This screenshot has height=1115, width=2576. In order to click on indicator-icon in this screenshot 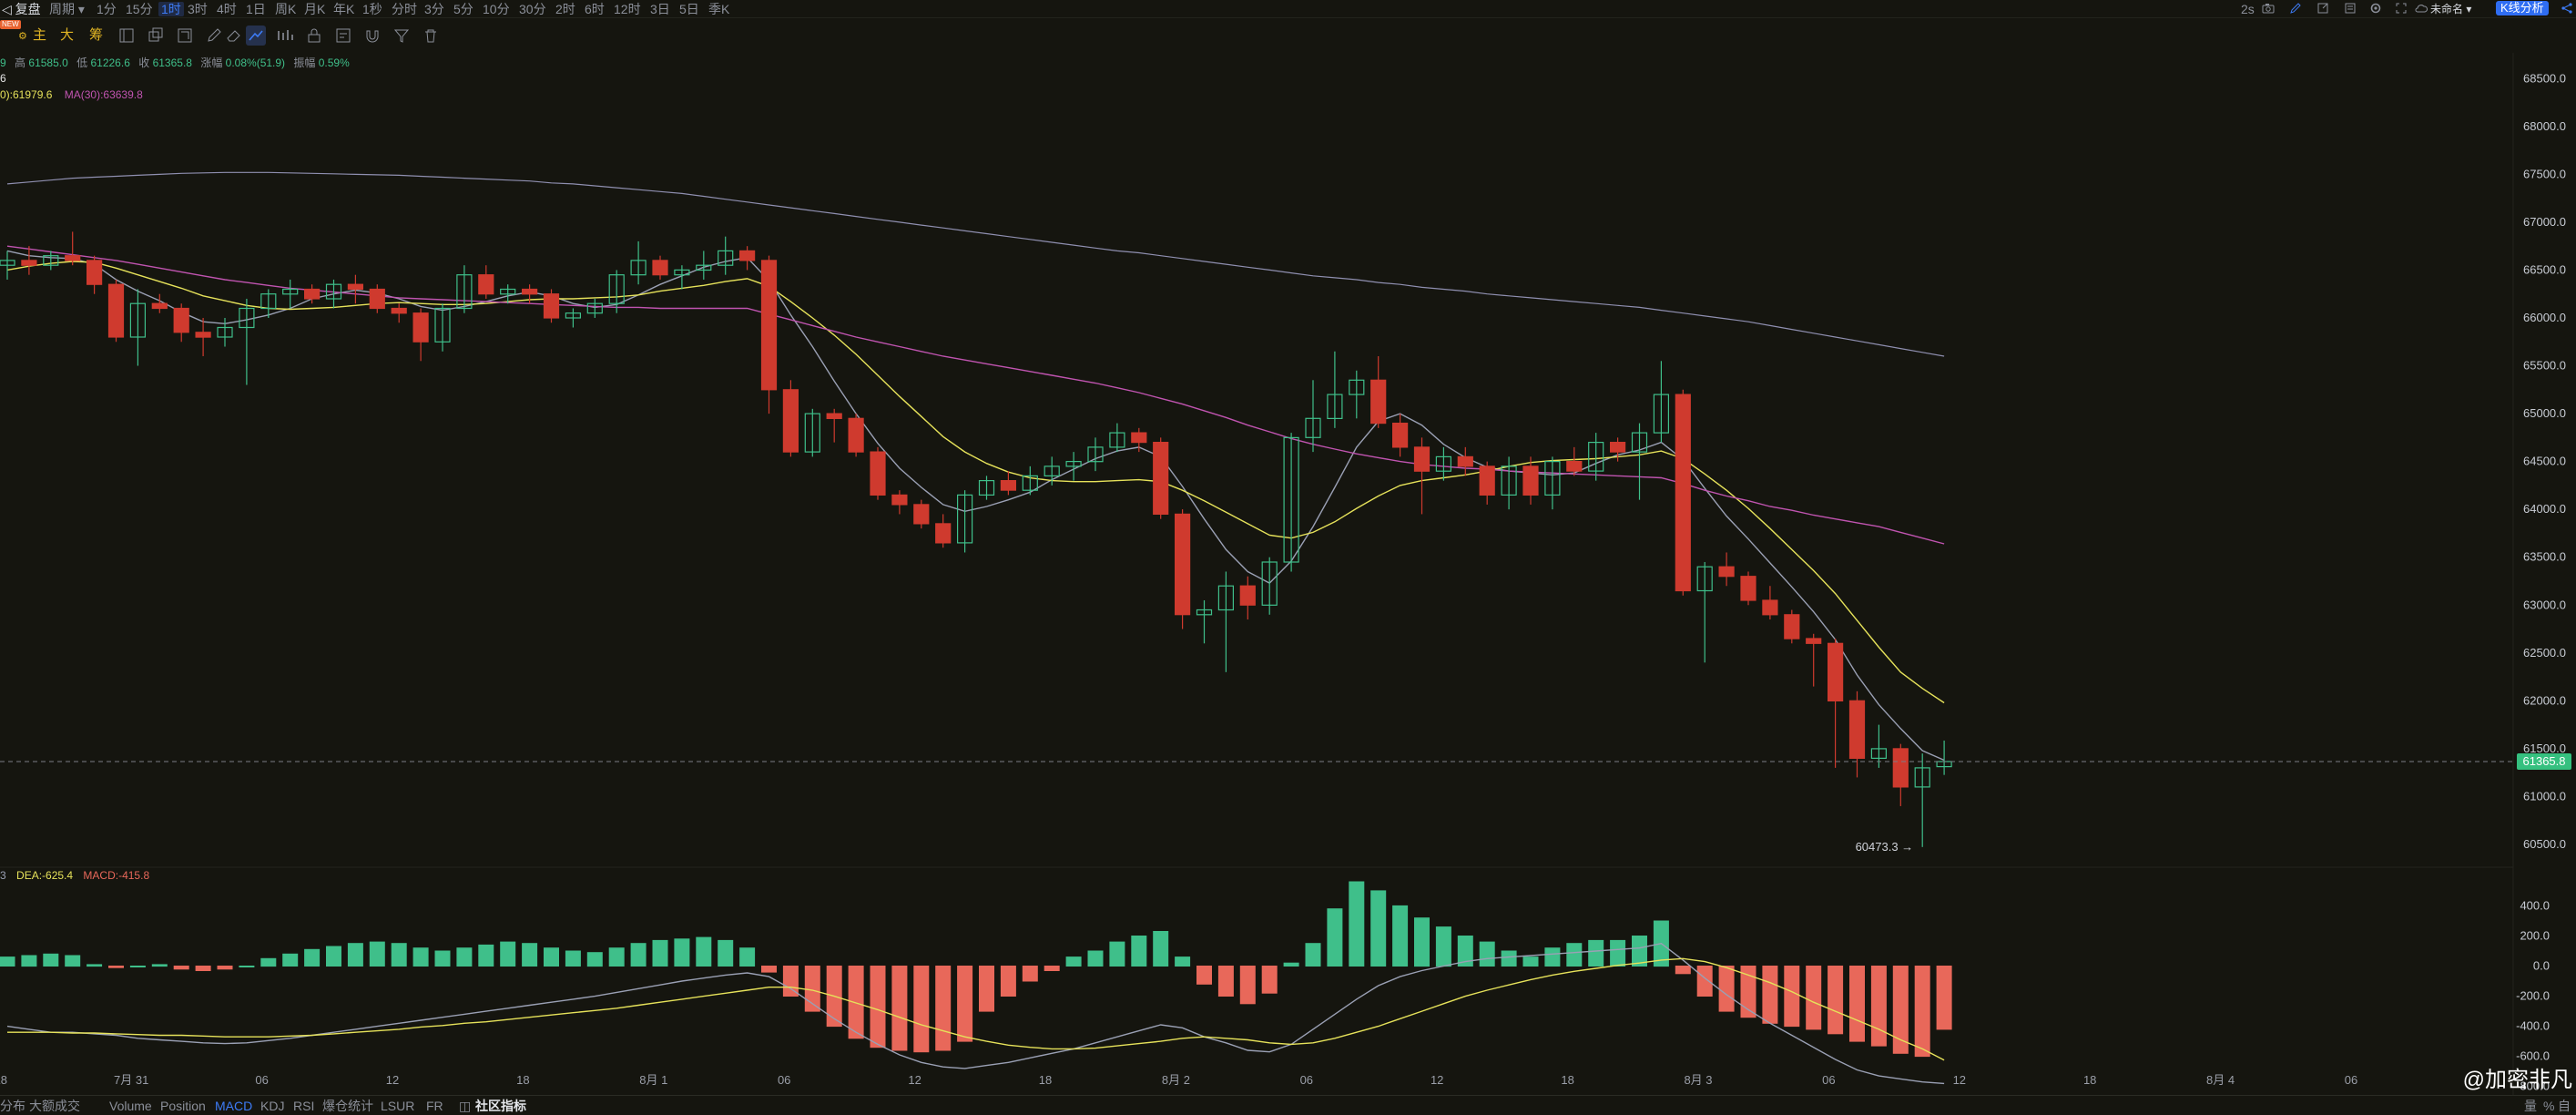, I will do `click(285, 36)`.